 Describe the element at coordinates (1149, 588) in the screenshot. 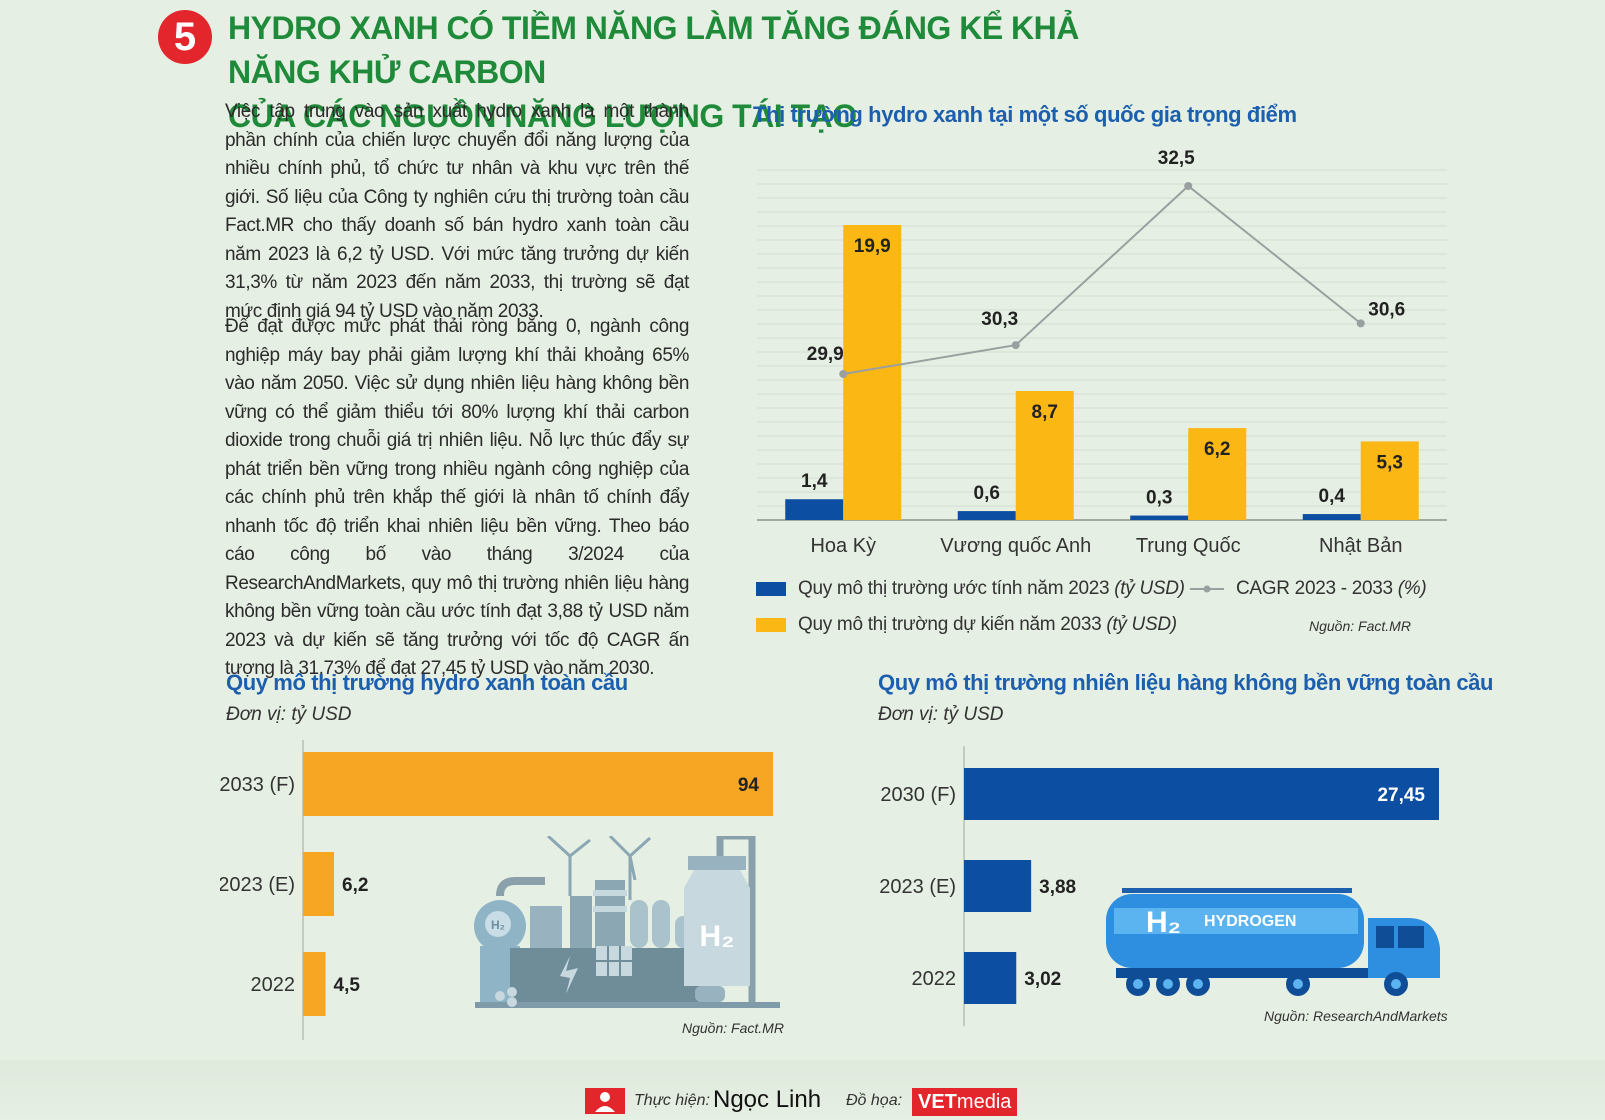

I see `legend-2023-unit: (tỷ USD)` at that location.